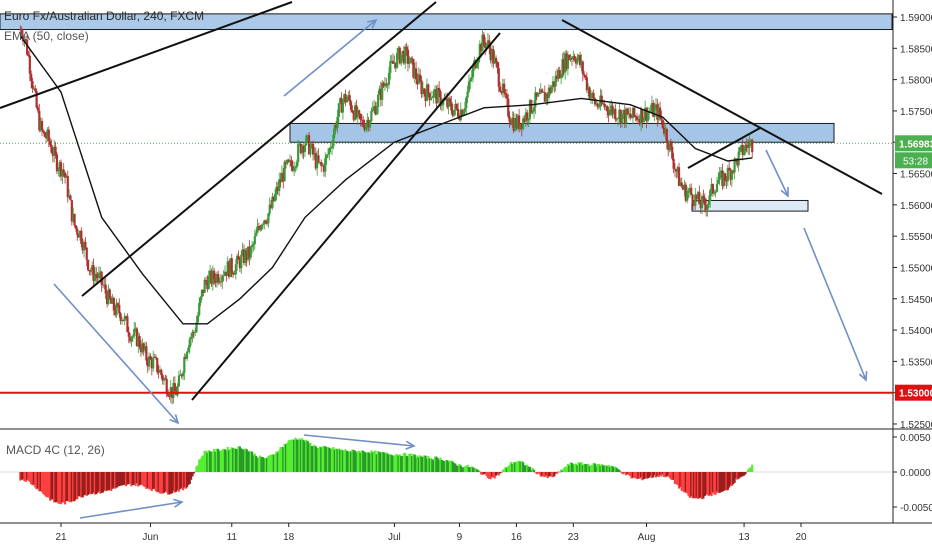  I want to click on price-tick-label: 1.58000, so click(916, 81).